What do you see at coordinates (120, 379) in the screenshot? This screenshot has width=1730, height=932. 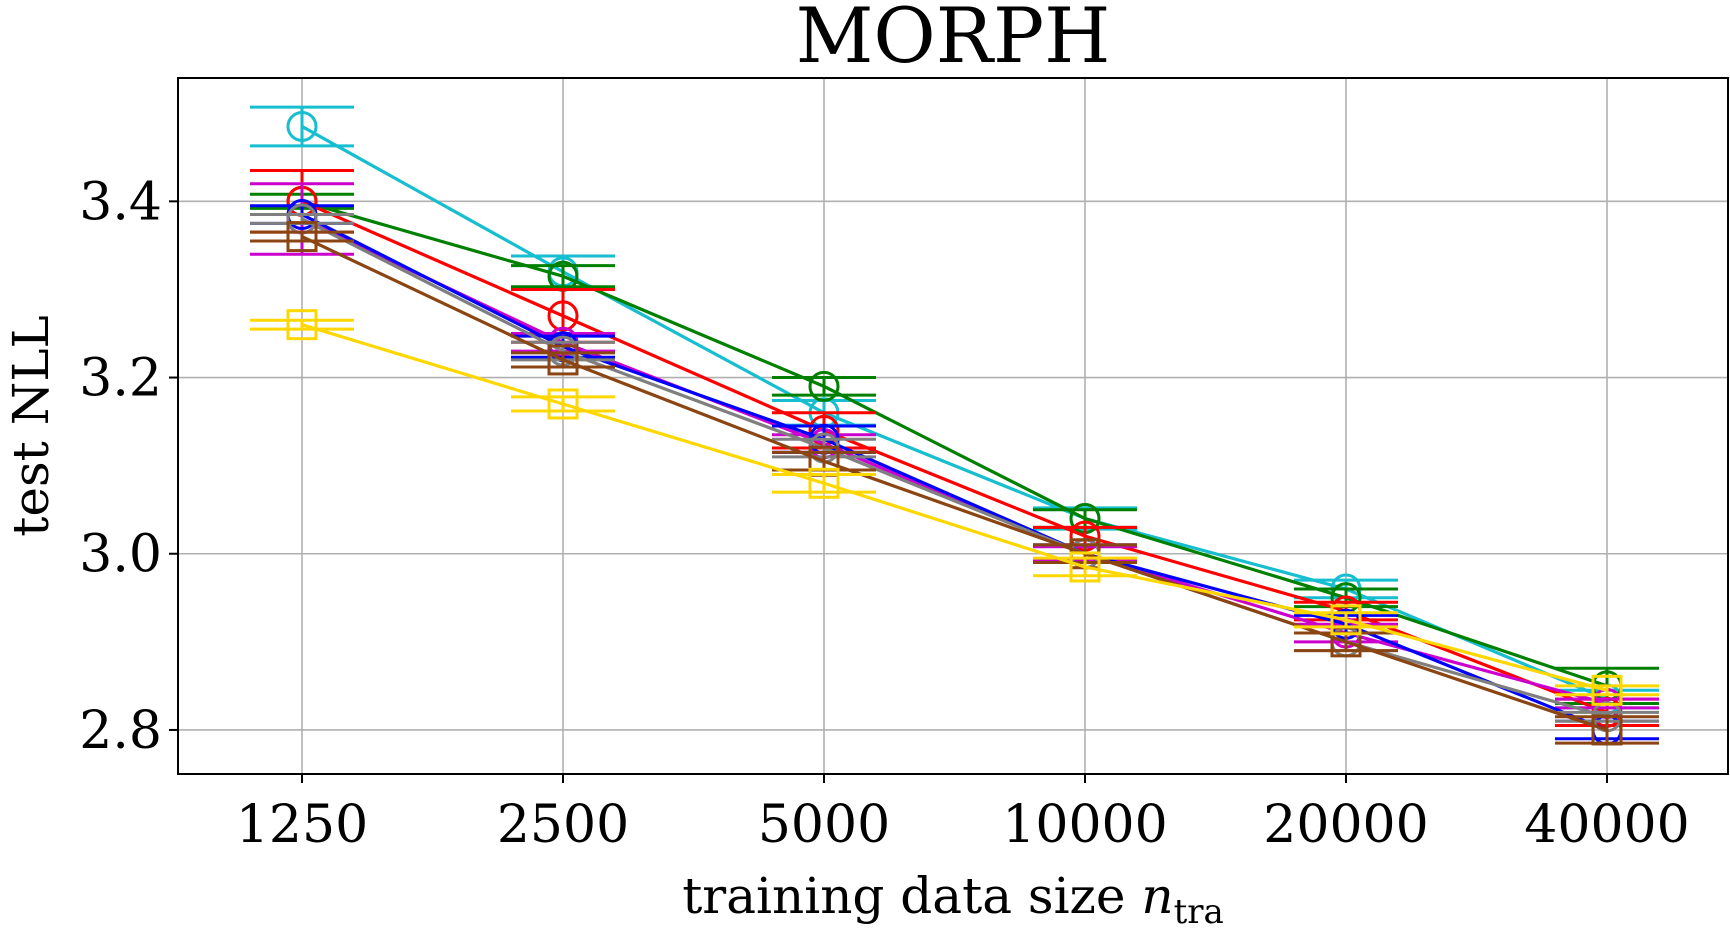 I see `y-tick-label: 3.2` at bounding box center [120, 379].